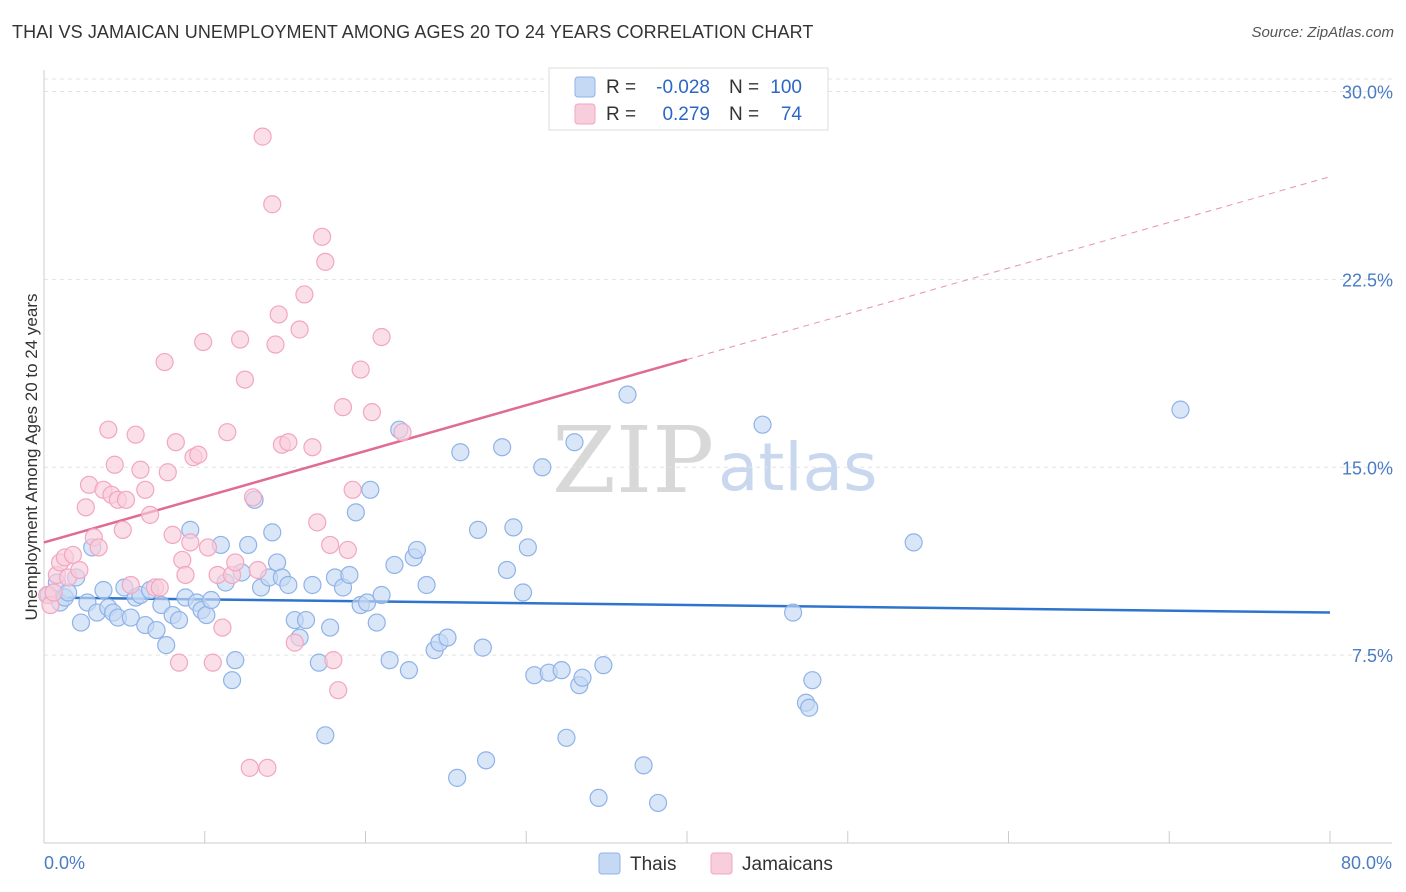 The image size is (1406, 892). Describe the element at coordinates (683, 87) in the screenshot. I see `legend-r-value-thais: -0.028` at that location.